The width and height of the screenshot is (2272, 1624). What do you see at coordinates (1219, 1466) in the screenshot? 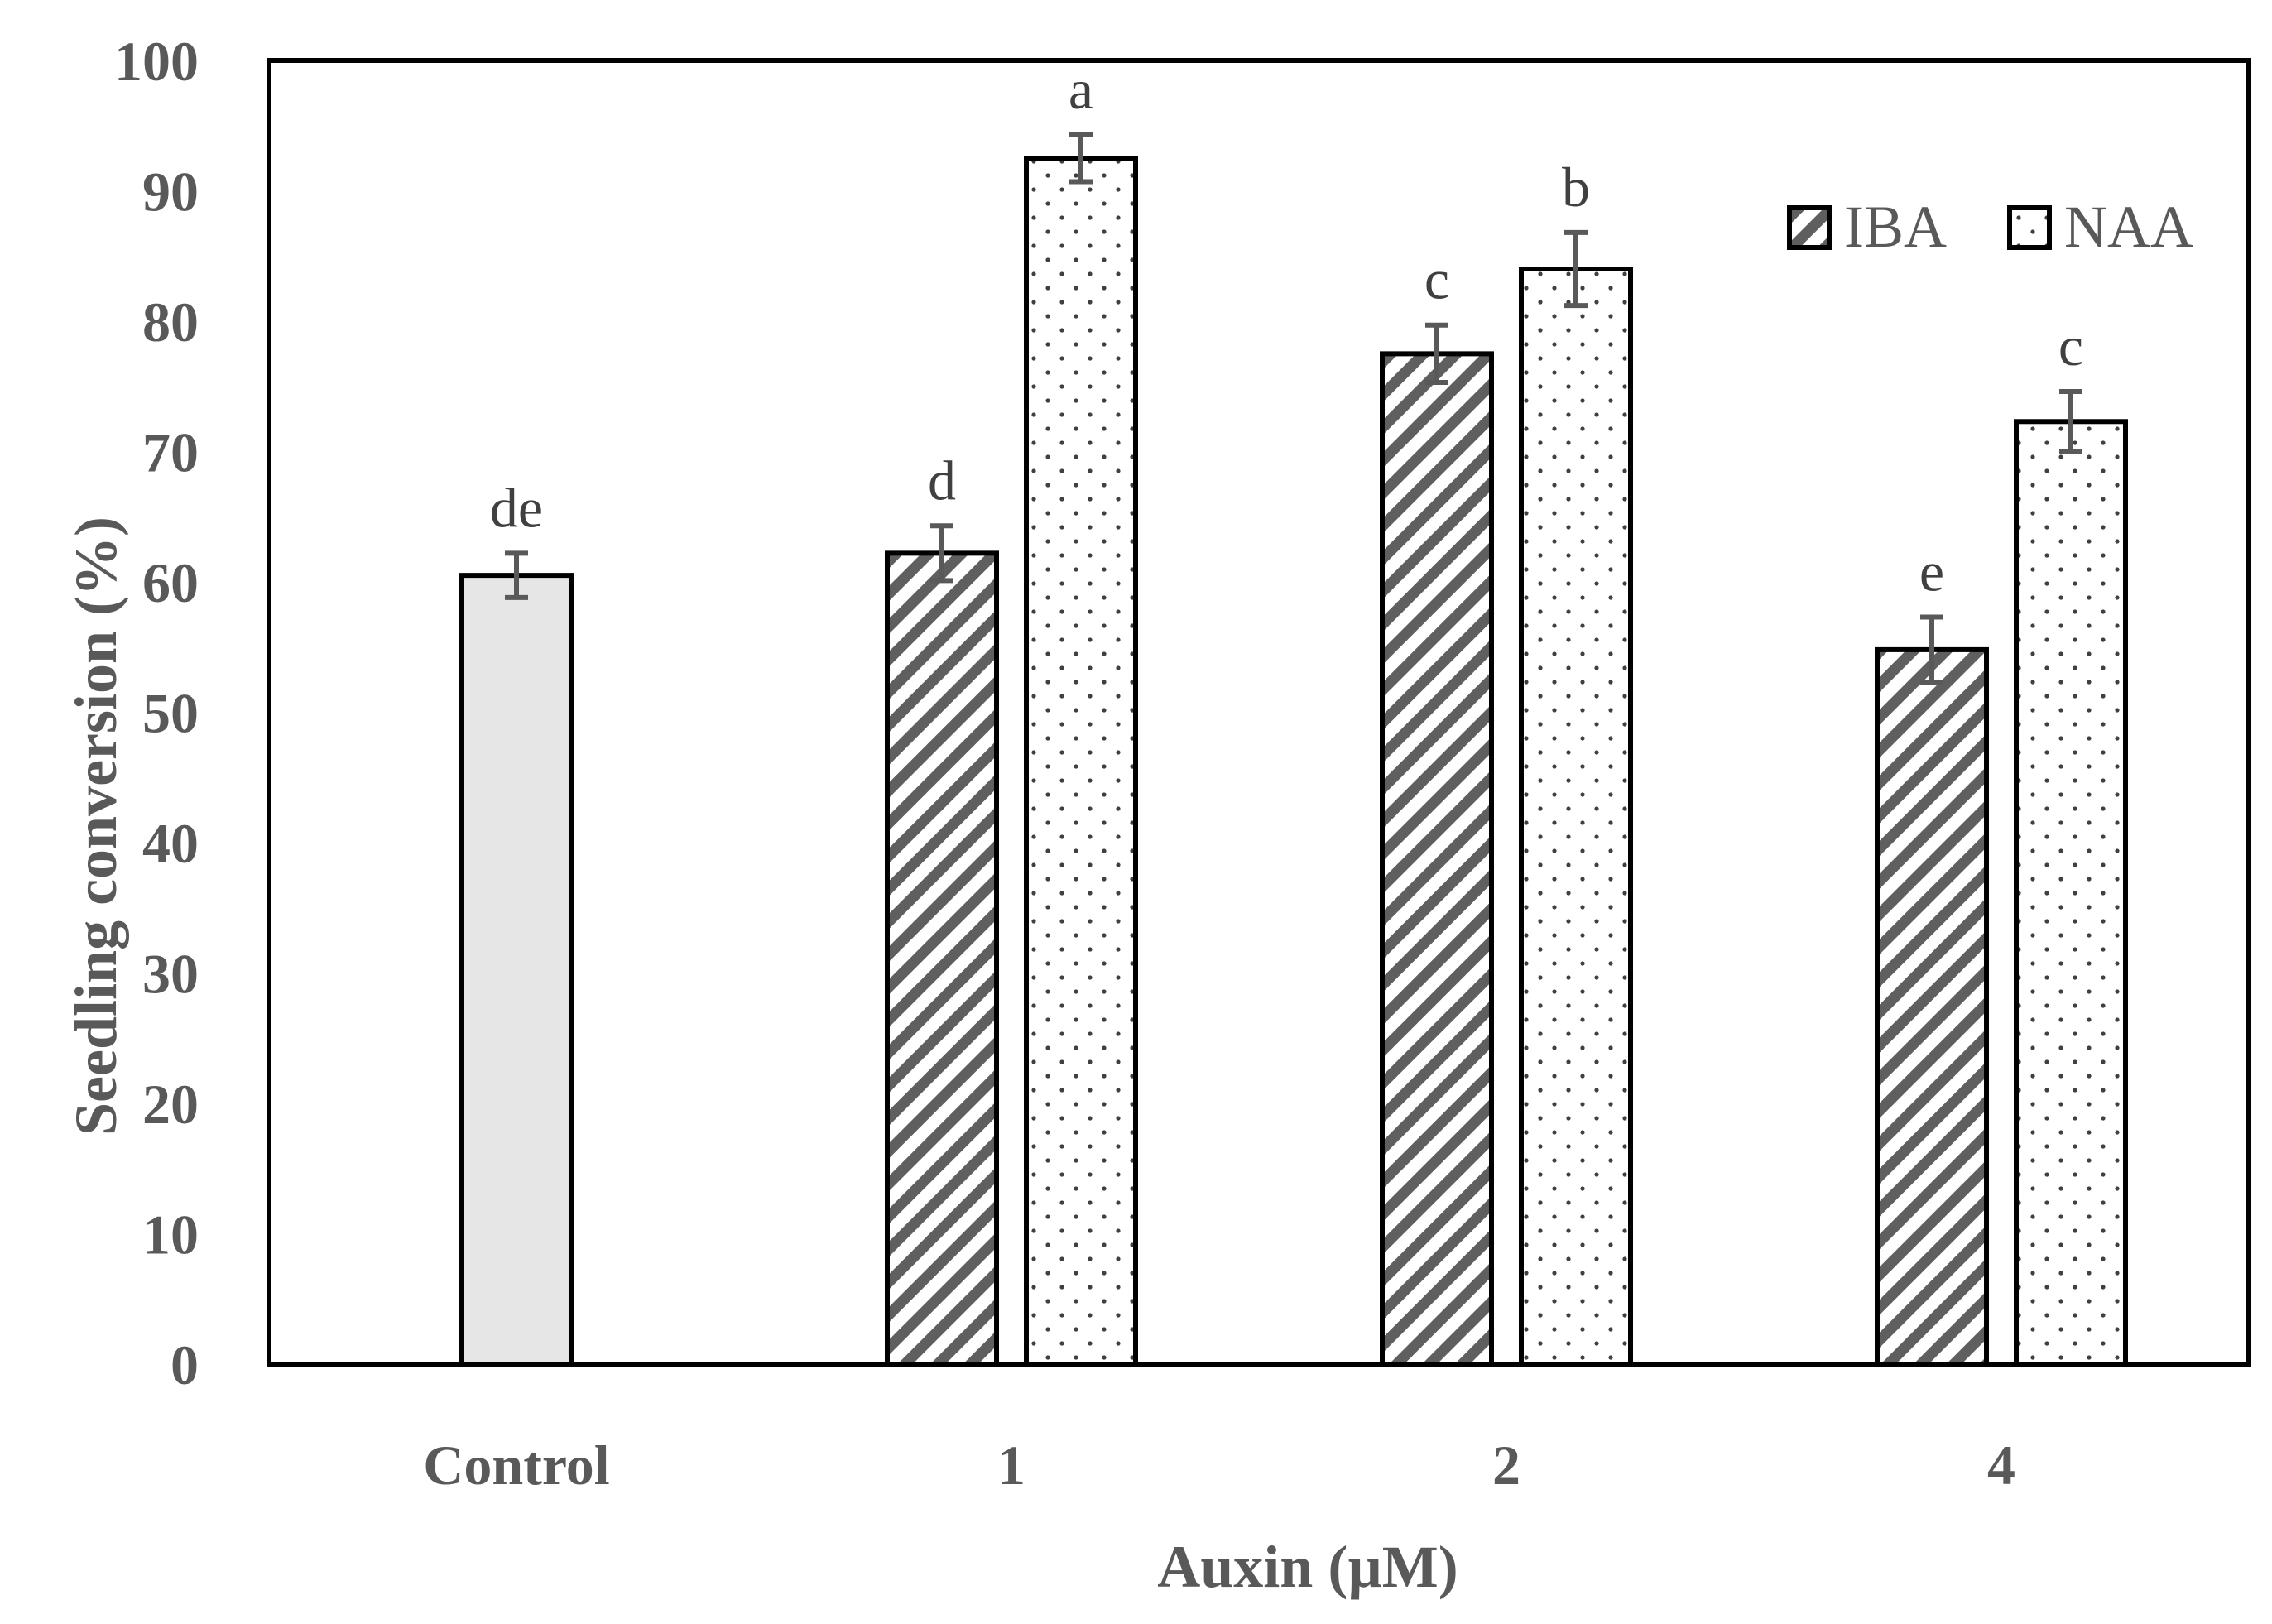
I see `x-axis-ticks: Control 1 2 4` at bounding box center [1219, 1466].